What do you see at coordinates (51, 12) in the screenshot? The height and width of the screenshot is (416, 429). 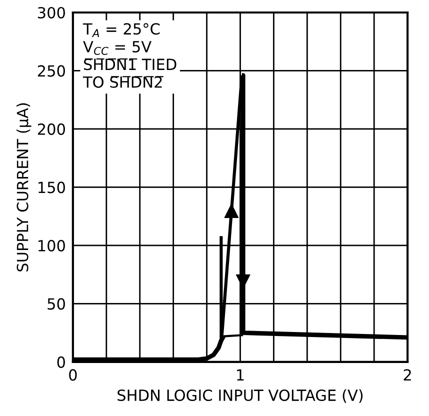 I see `y-tick-label: 300` at bounding box center [51, 12].